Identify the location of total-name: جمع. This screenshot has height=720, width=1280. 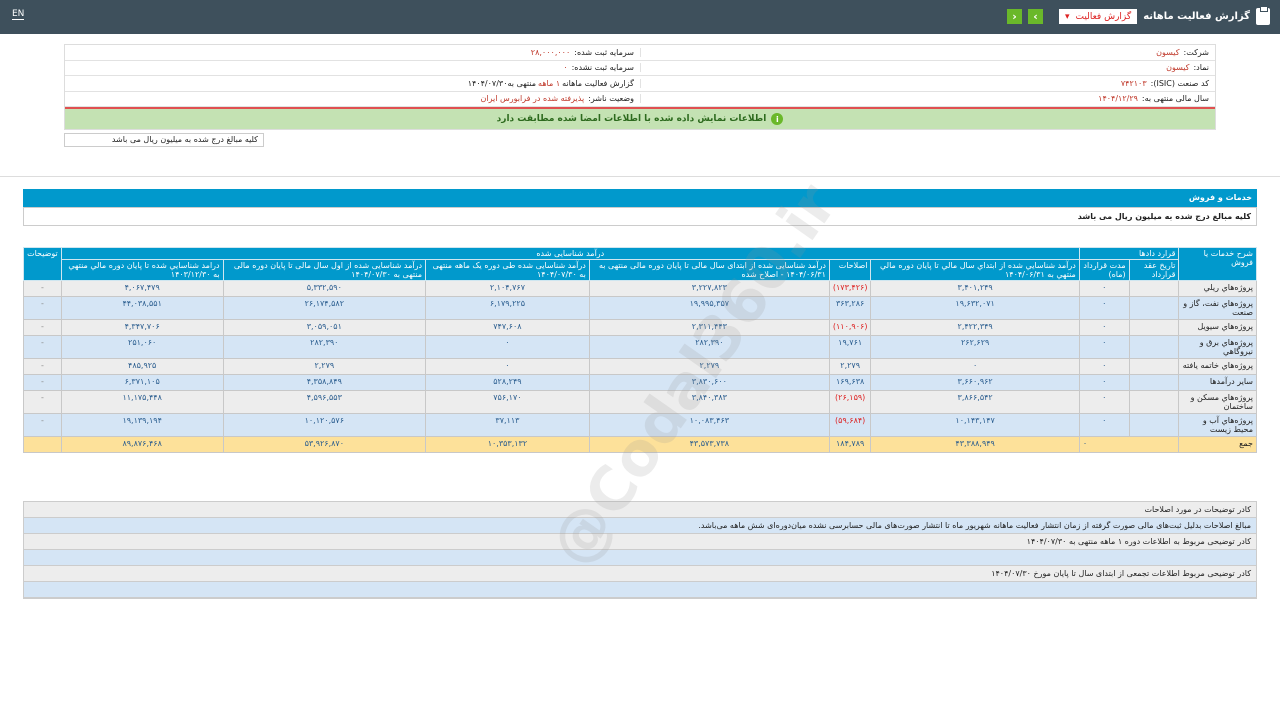
(1217, 444).